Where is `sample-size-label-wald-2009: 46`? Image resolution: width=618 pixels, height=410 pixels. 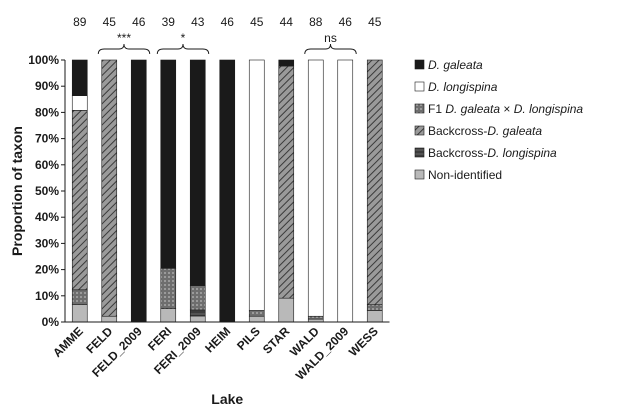 sample-size-label-wald-2009: 46 is located at coordinates (346, 22).